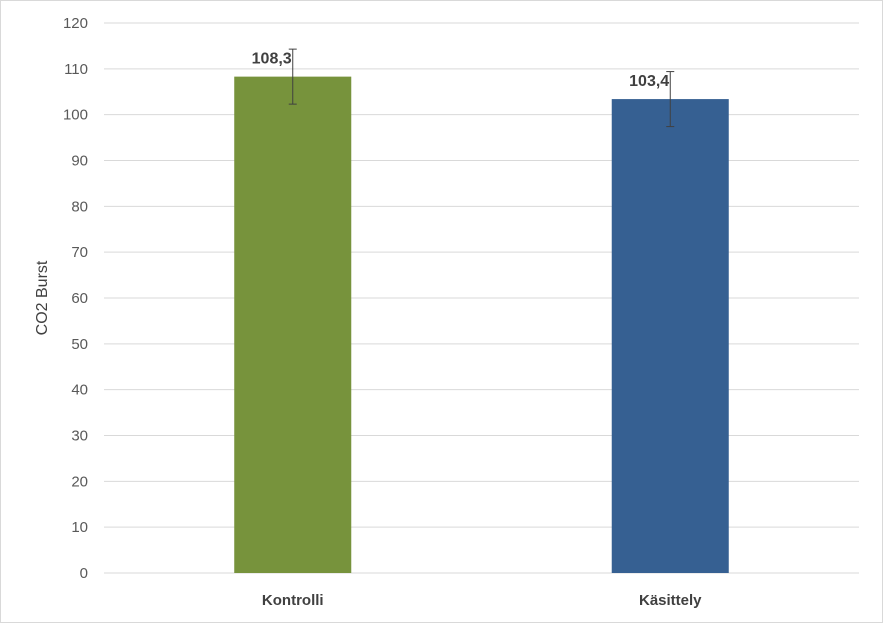 This screenshot has width=883, height=623. What do you see at coordinates (76, 69) in the screenshot?
I see `y-tick-label: 110` at bounding box center [76, 69].